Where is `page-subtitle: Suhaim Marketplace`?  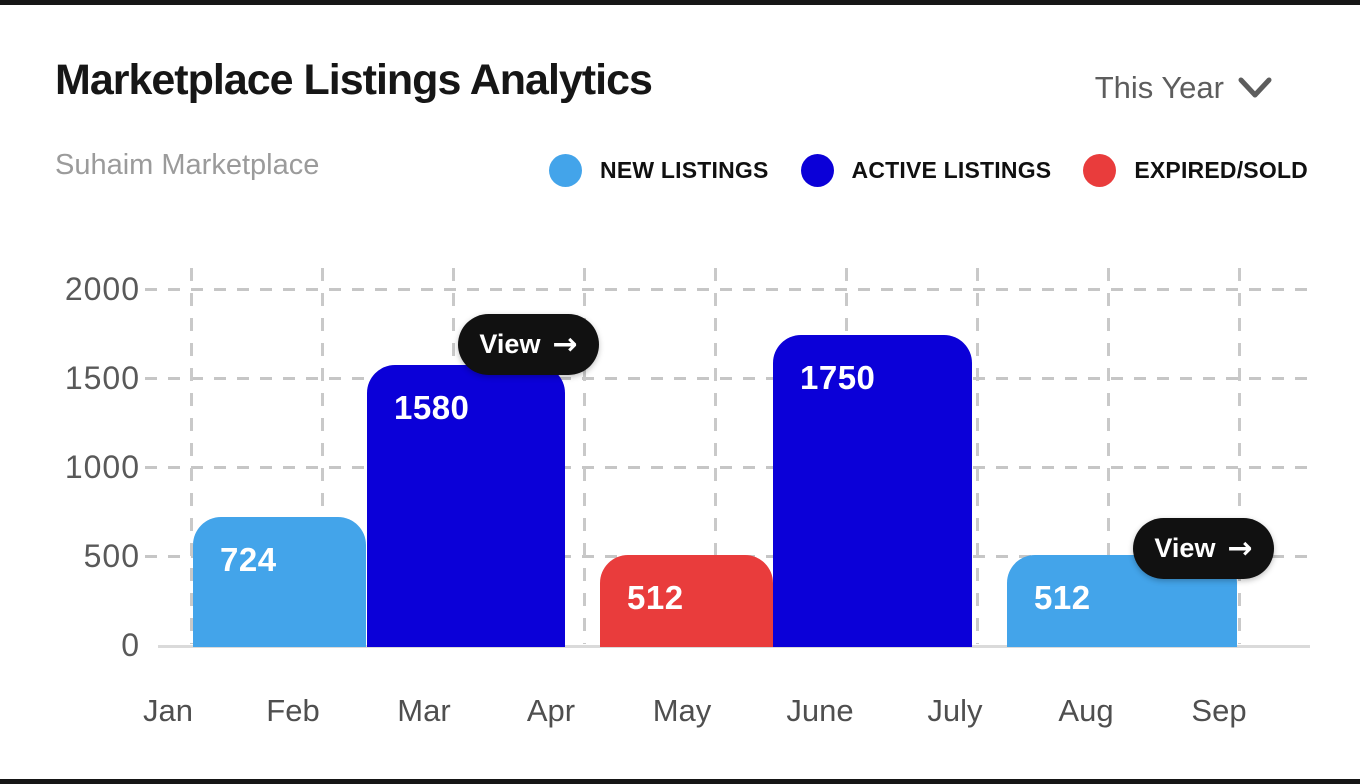 page-subtitle: Suhaim Marketplace is located at coordinates (187, 165).